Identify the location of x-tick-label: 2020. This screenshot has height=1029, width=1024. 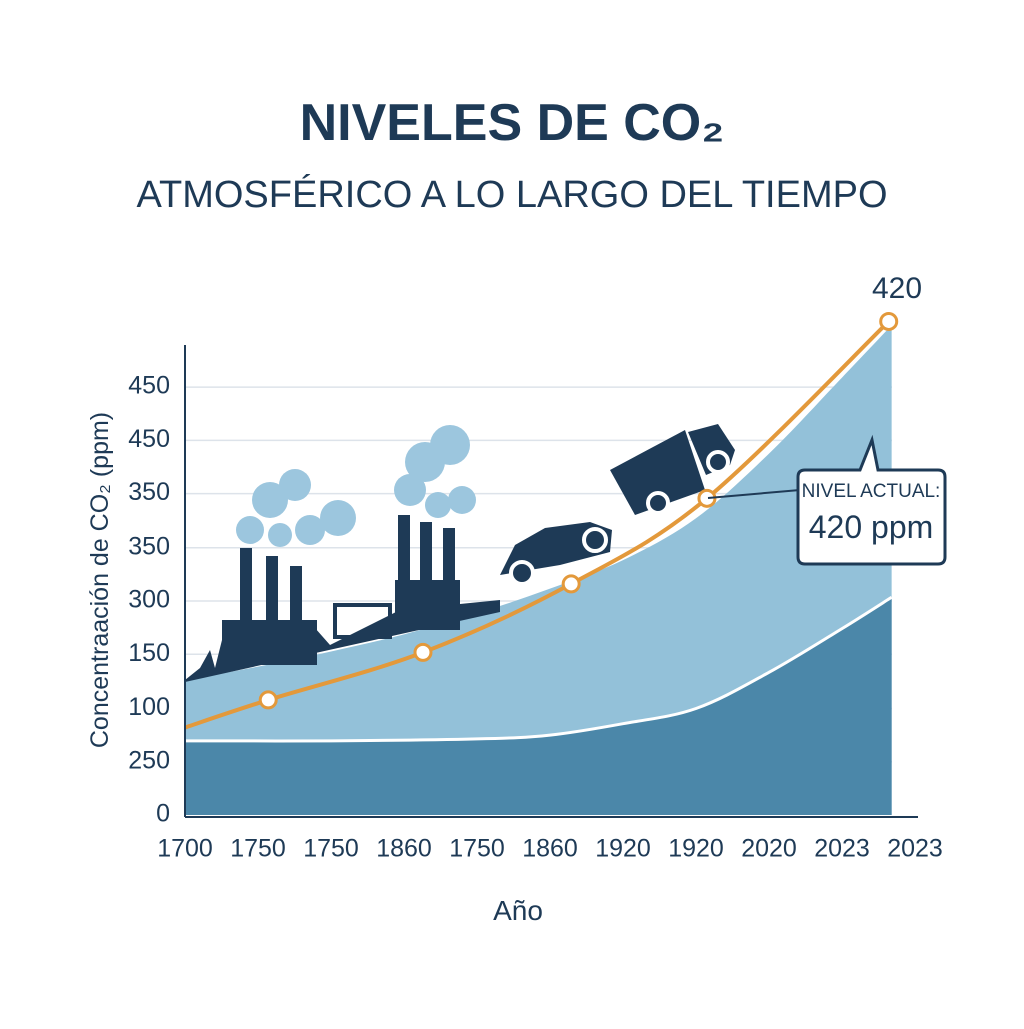
(769, 849).